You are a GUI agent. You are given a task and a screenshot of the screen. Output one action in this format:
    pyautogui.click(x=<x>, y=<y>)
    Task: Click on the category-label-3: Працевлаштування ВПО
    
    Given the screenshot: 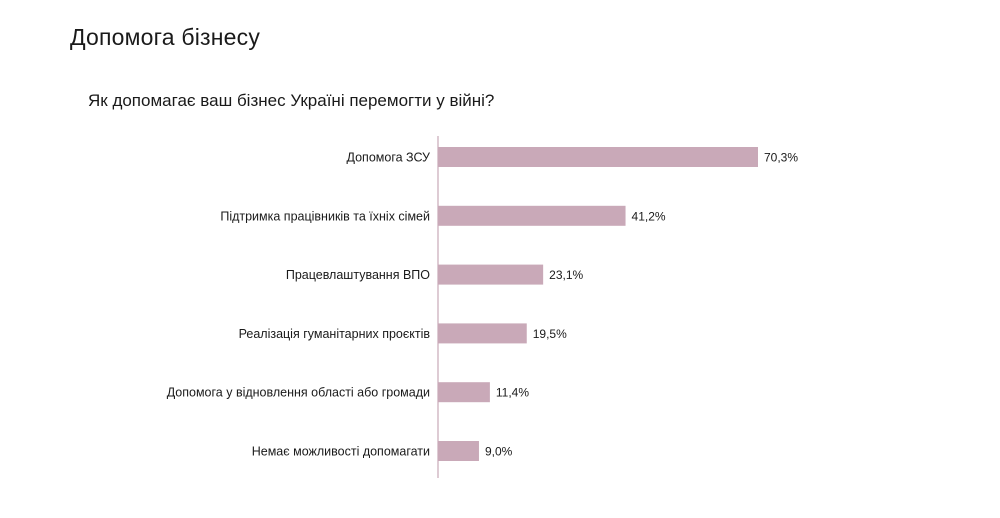 What is the action you would take?
    pyautogui.click(x=358, y=275)
    